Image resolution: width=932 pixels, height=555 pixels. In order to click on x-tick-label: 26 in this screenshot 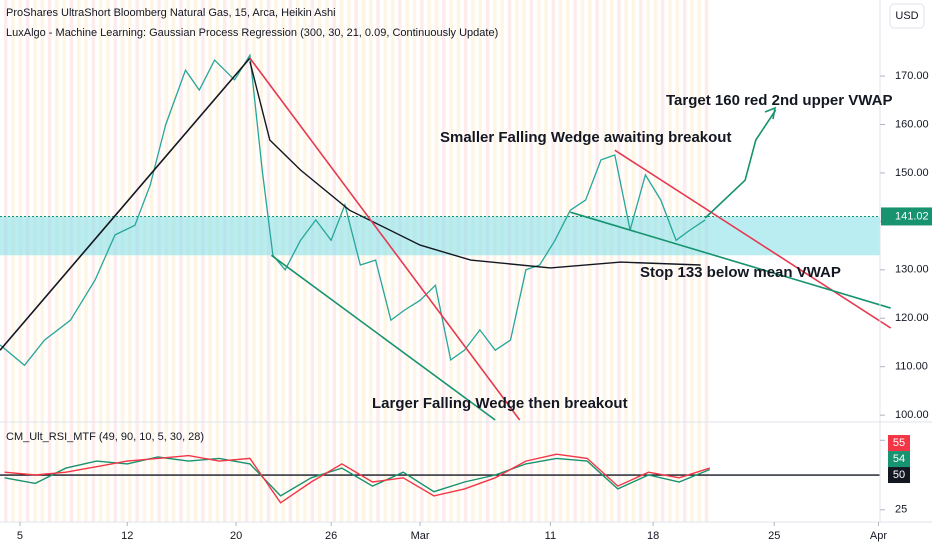, I will do `click(331, 536)`.